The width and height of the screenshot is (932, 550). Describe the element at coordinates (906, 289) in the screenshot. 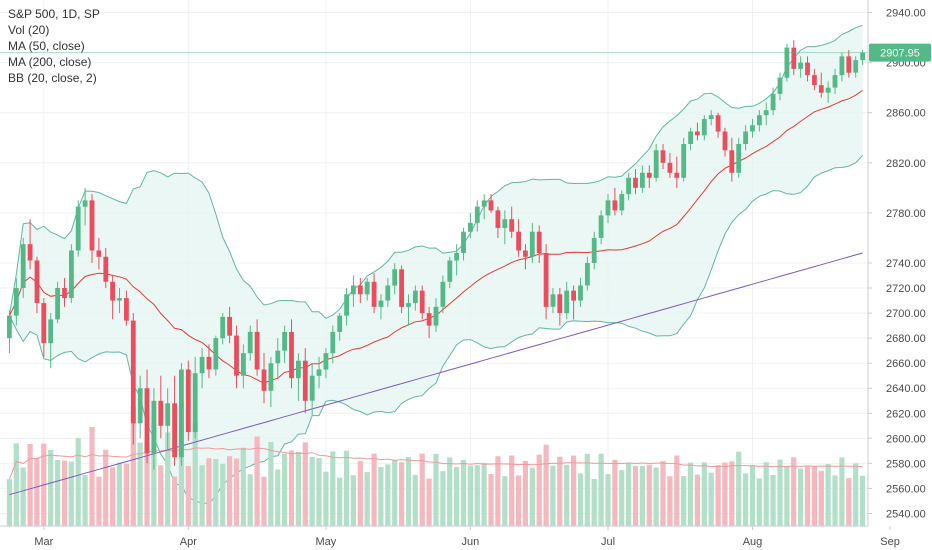

I see `price-tick-label: 2720.00` at that location.